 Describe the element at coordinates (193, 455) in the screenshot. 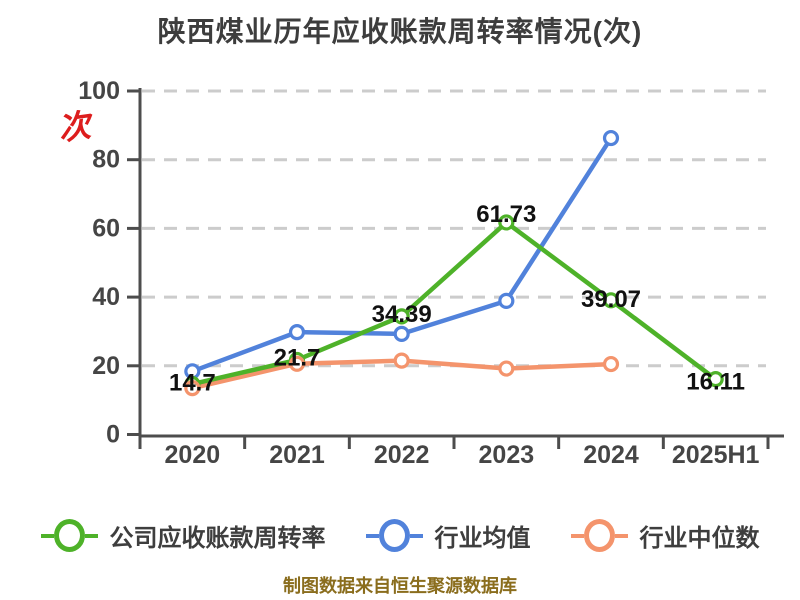

I see `x-tick-label: 2020` at that location.